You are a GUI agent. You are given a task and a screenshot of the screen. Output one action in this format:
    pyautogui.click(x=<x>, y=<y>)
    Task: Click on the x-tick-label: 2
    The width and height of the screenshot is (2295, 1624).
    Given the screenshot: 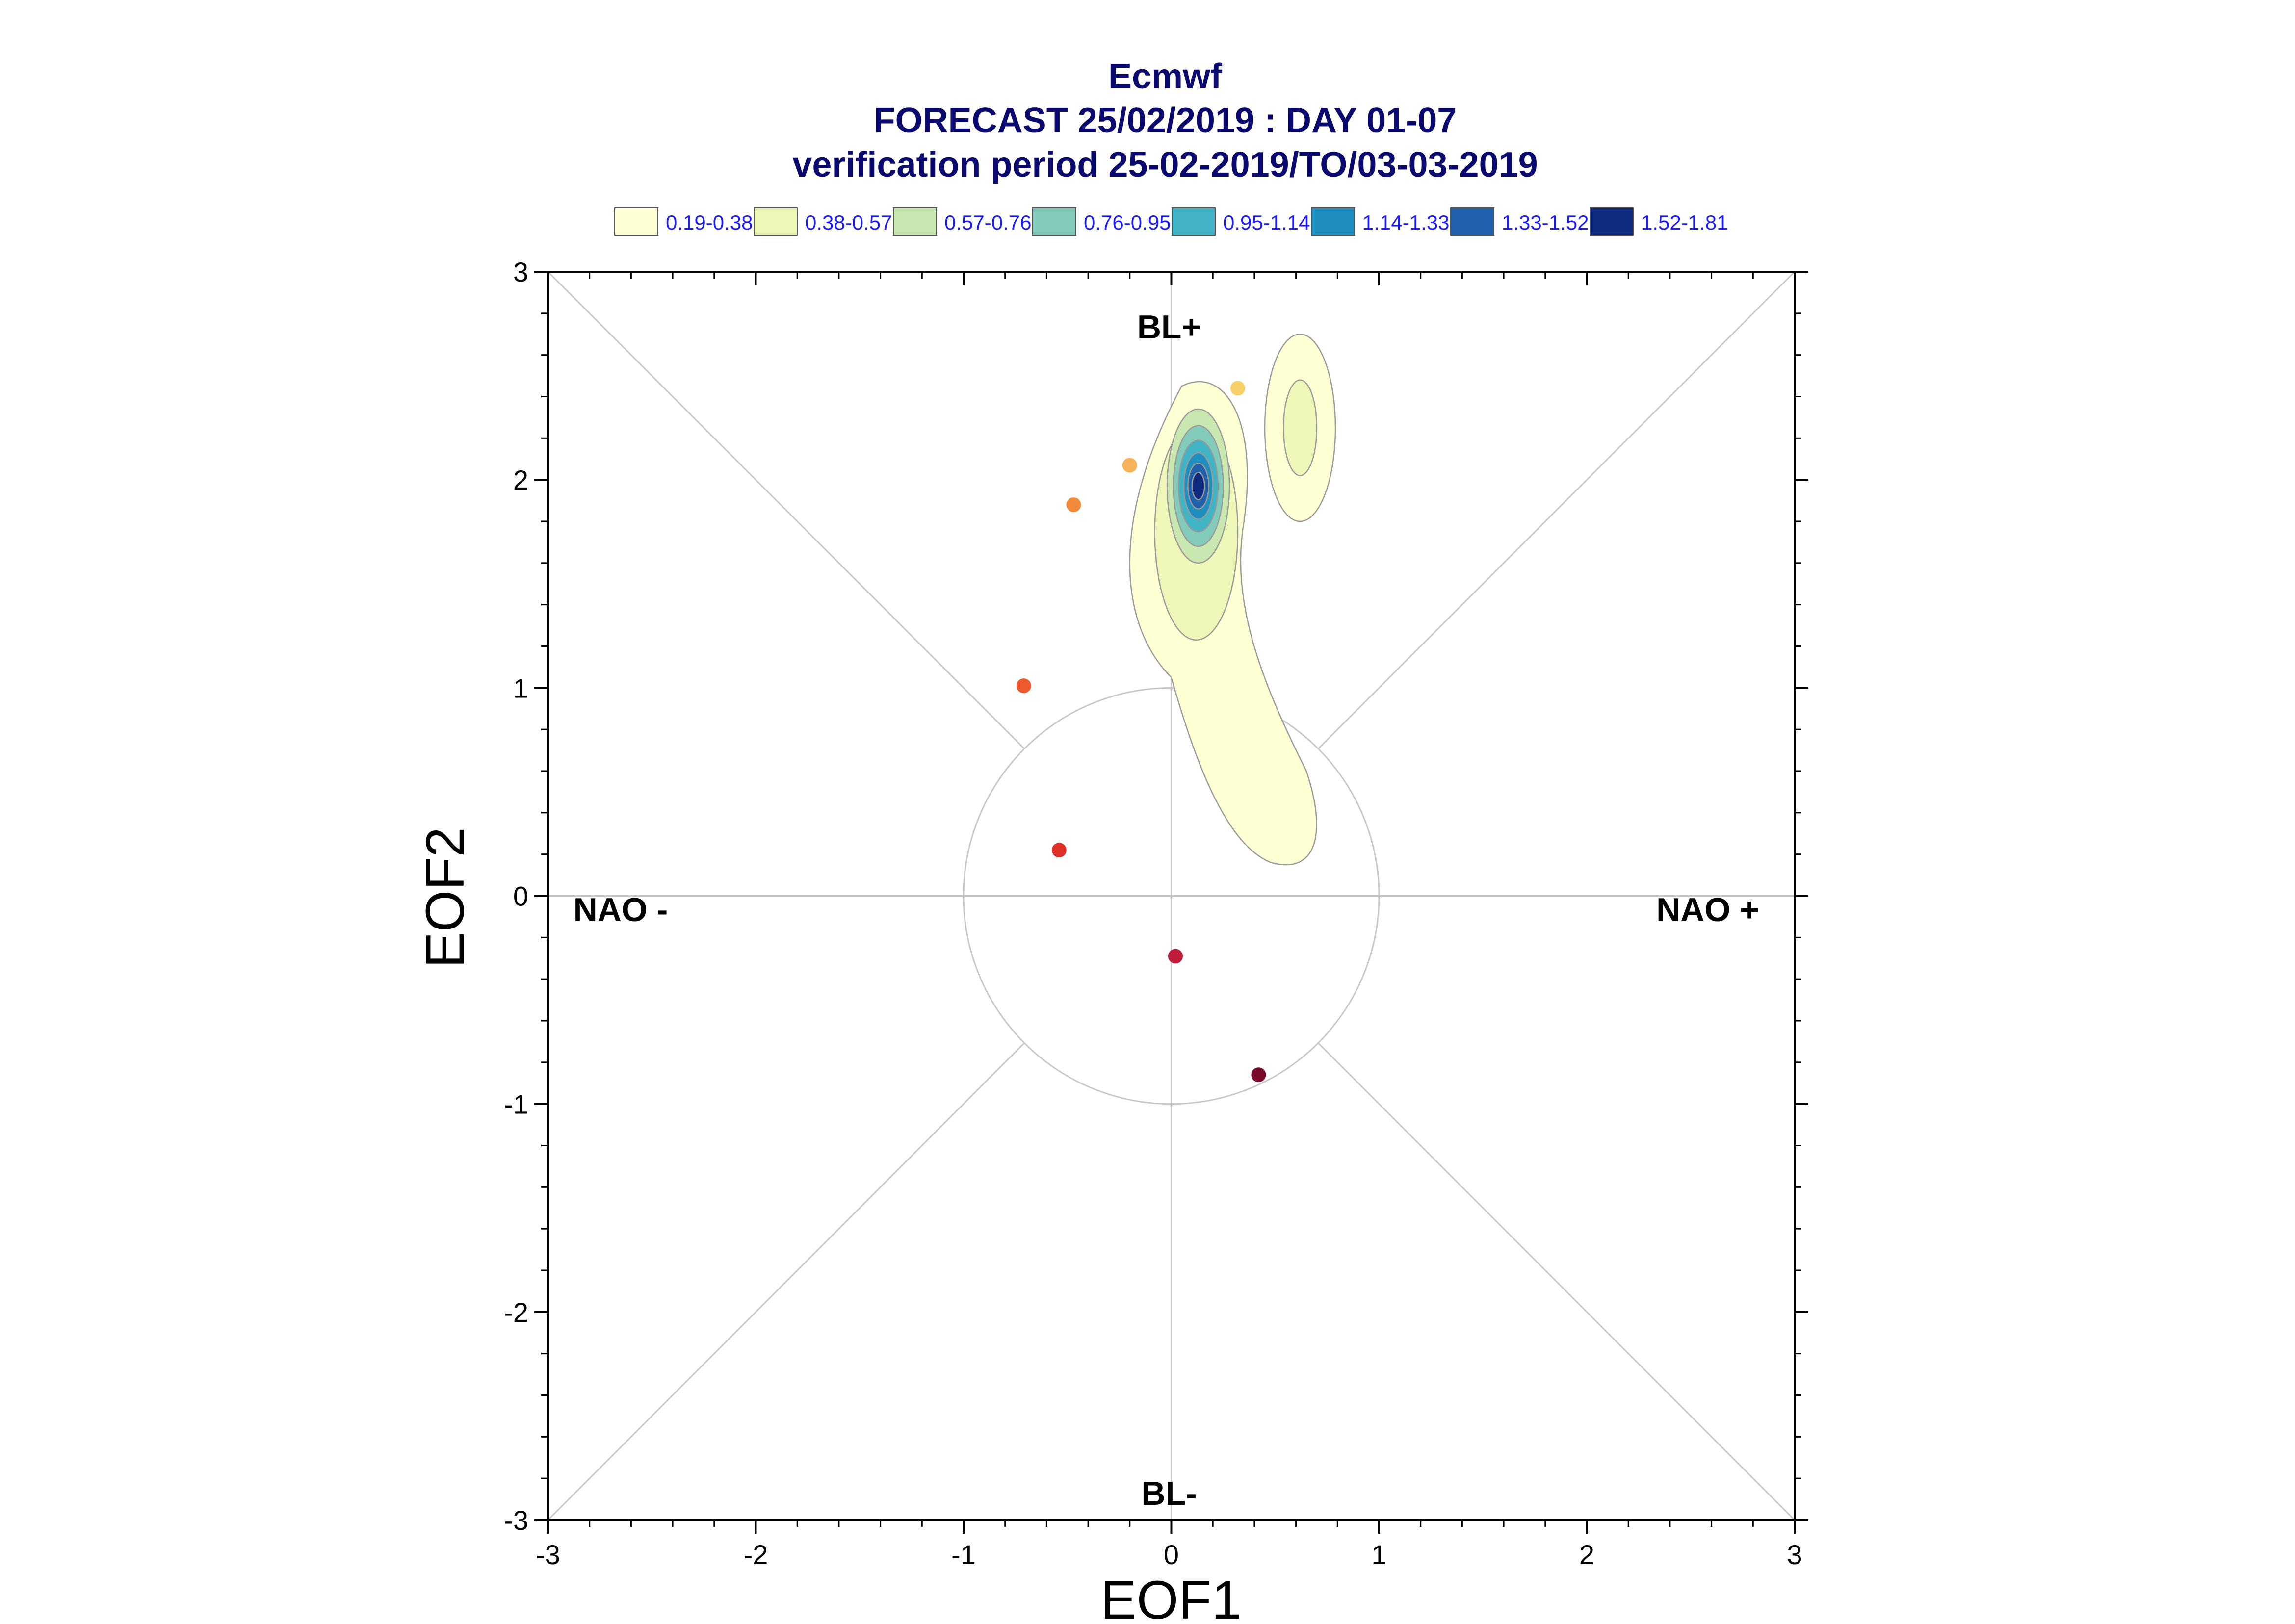 What is the action you would take?
    pyautogui.click(x=1586, y=1554)
    